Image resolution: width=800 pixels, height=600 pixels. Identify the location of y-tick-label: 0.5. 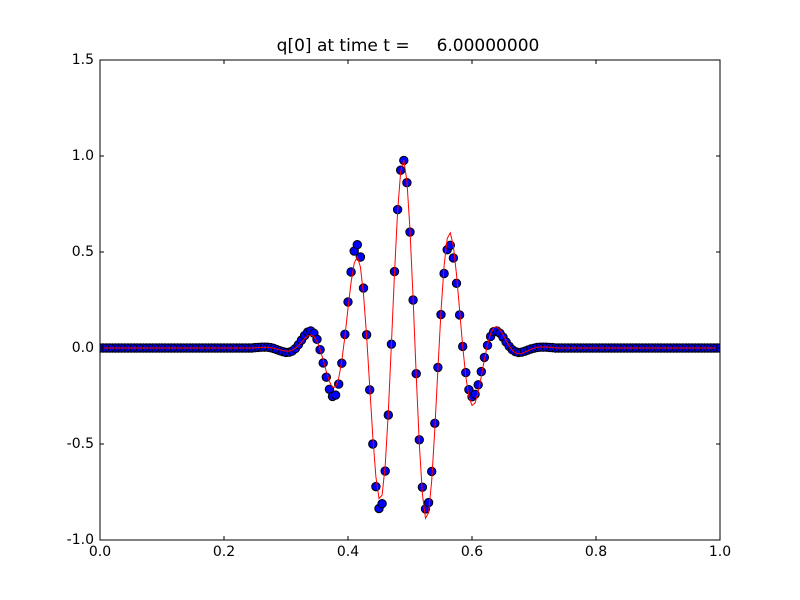
(83, 252).